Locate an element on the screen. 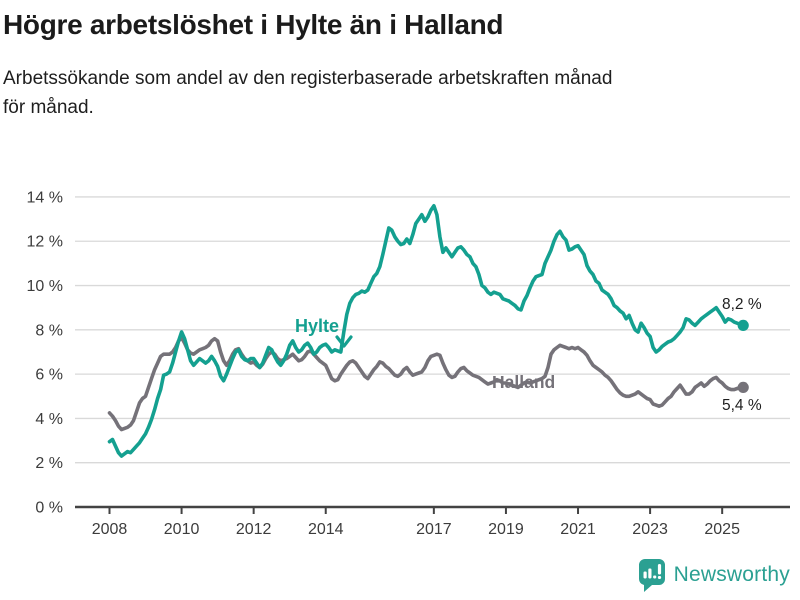 The height and width of the screenshot is (600, 800). y-axis-tick-label: 6 % is located at coordinates (49, 375).